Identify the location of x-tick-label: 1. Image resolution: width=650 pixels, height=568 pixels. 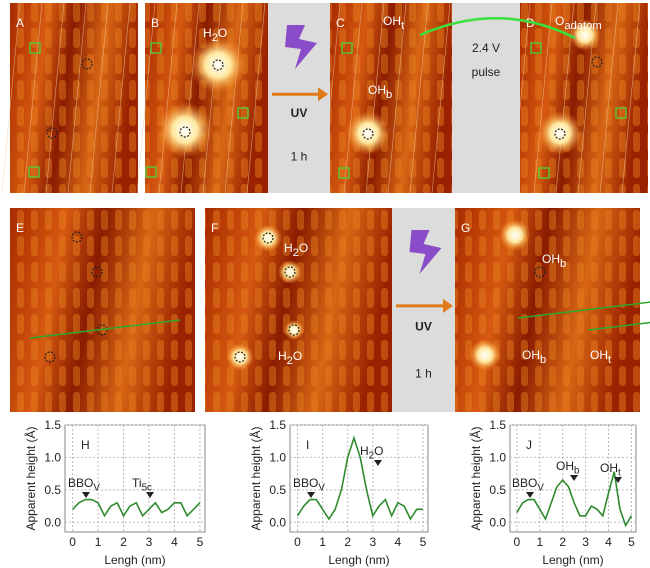
(322, 542).